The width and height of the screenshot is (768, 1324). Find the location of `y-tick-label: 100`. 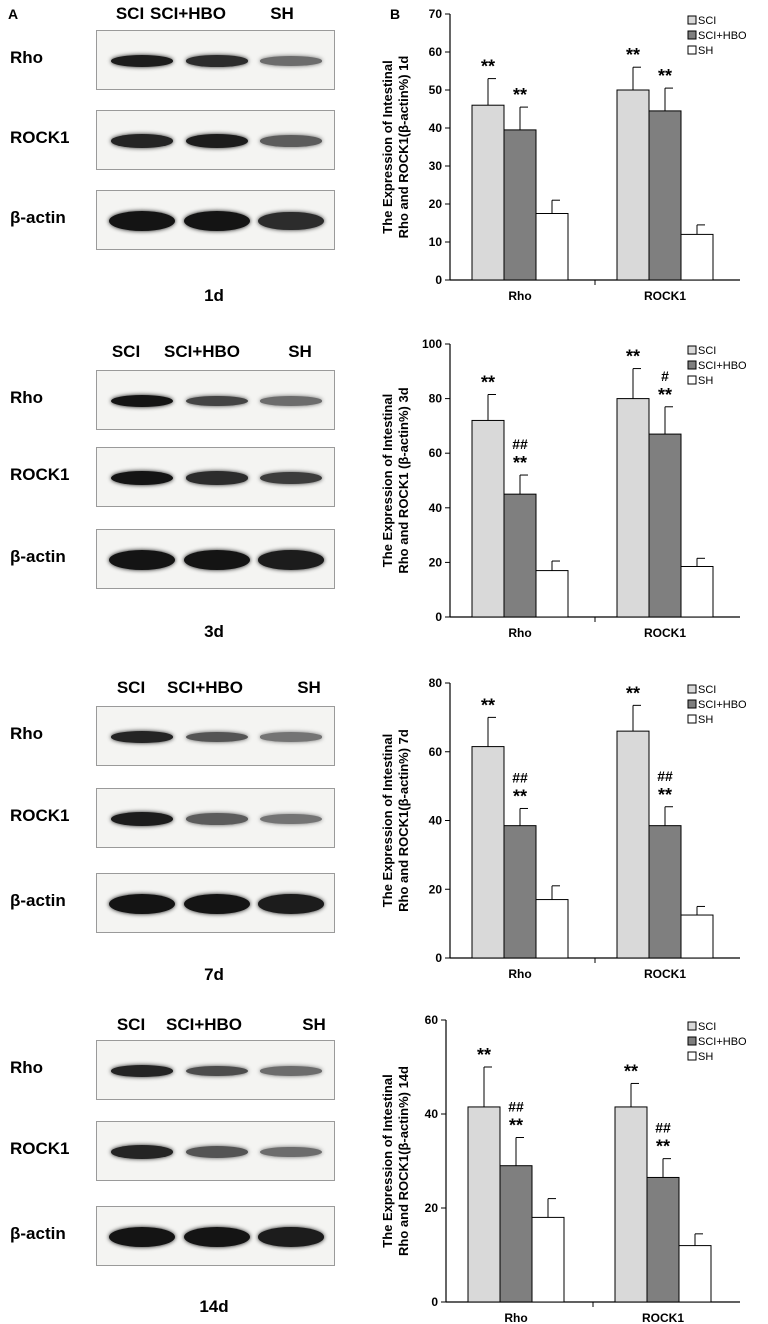

y-tick-label: 100 is located at coordinates (432, 344).